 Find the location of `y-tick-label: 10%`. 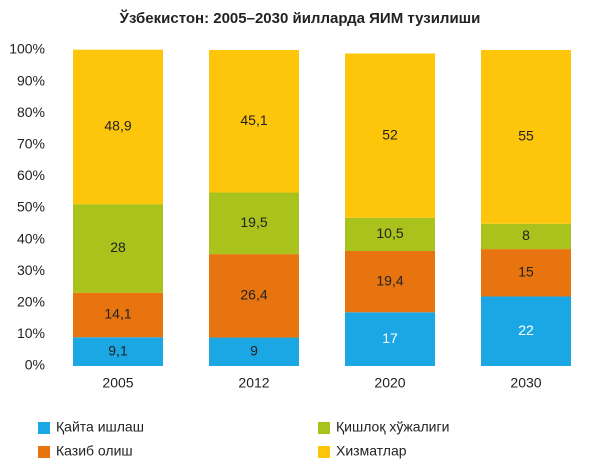

y-tick-label: 10% is located at coordinates (31, 333).